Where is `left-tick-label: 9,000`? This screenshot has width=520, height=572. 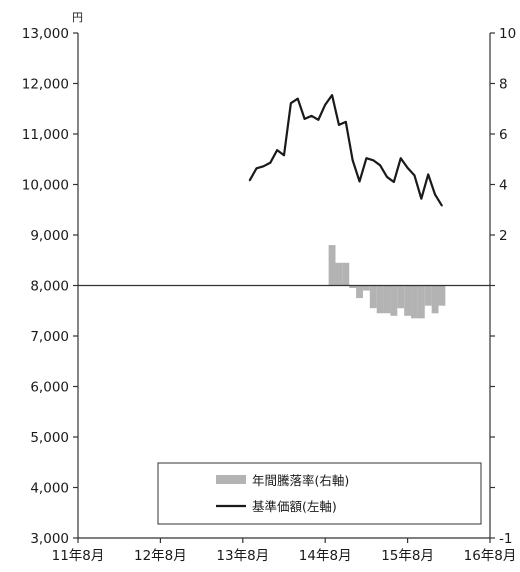
left-tick-label: 9,000 is located at coordinates (49, 236).